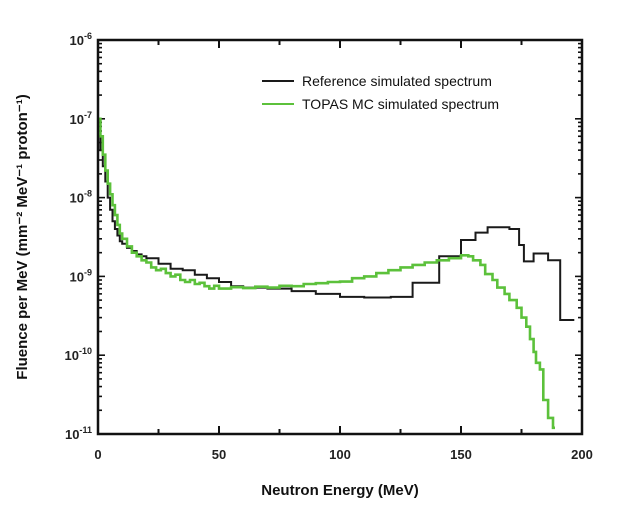  What do you see at coordinates (582, 454) in the screenshot?
I see `x-tick-label: 200` at bounding box center [582, 454].